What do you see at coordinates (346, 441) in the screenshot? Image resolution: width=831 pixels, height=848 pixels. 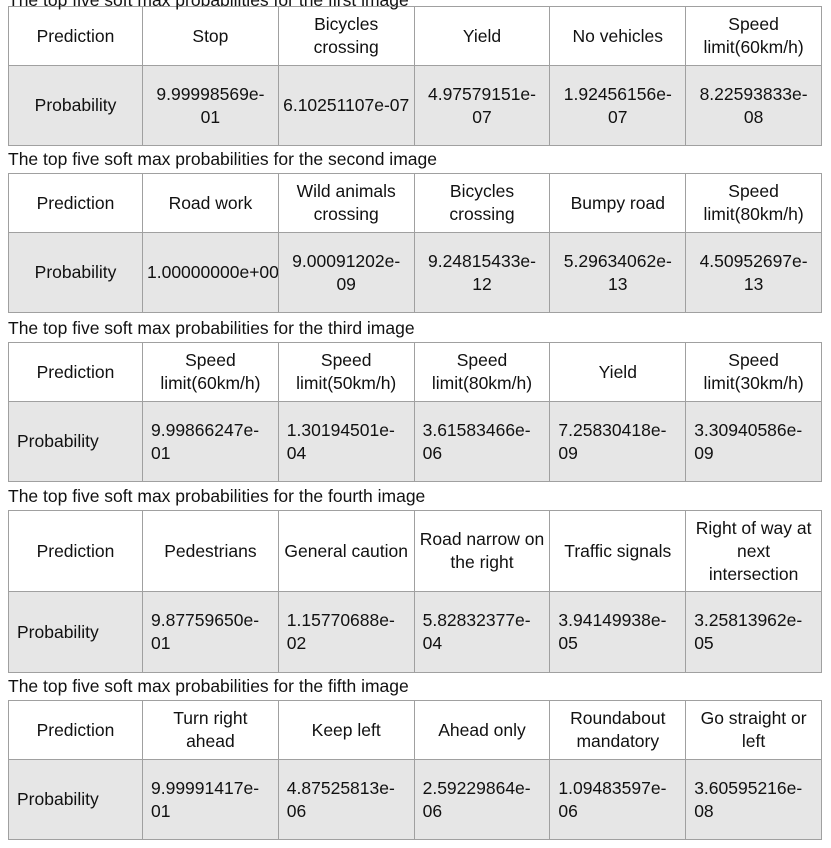 I see `probability-cell: 1.30194501e-04` at bounding box center [346, 441].